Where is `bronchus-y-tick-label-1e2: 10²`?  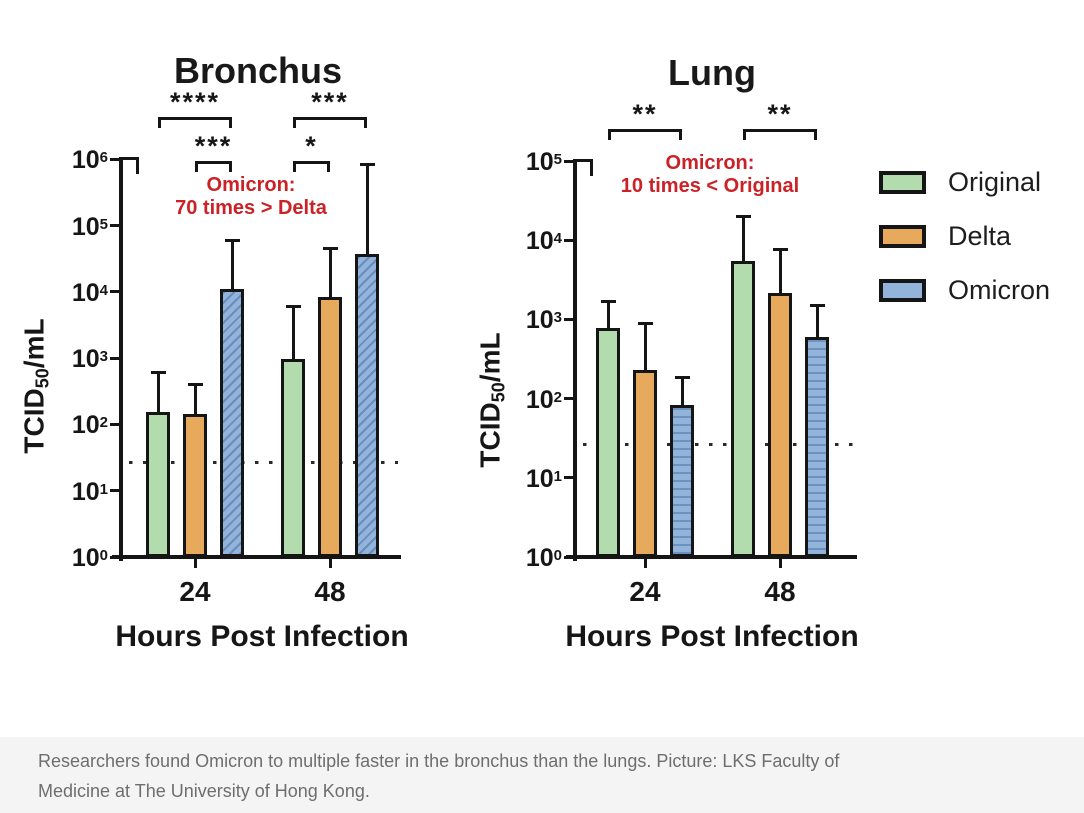
bronchus-y-tick-label-1e2: 10² is located at coordinates (89, 425).